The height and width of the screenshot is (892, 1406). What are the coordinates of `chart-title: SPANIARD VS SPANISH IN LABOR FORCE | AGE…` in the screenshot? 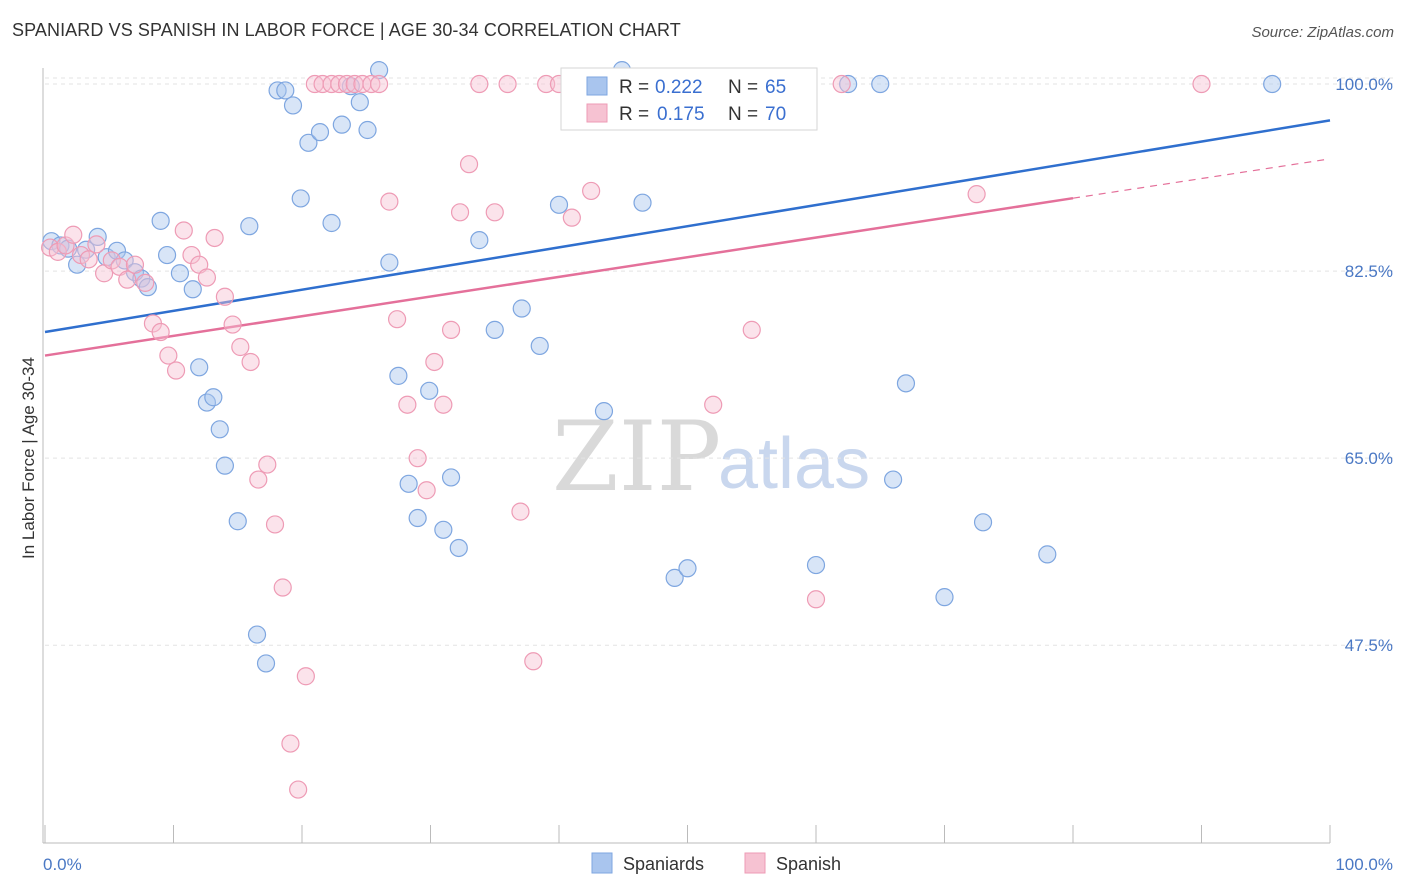 It's located at (346, 30).